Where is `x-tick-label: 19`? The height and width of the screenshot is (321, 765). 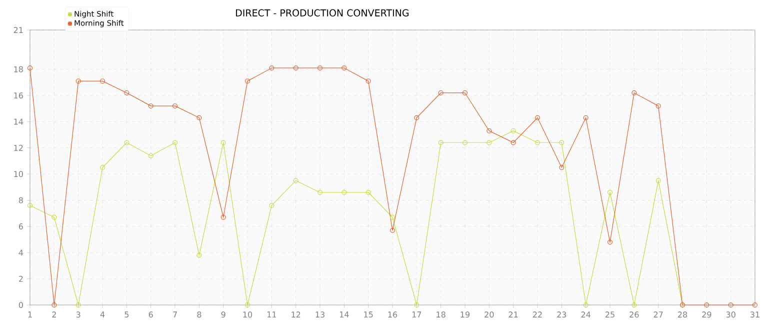 x-tick-label: 19 is located at coordinates (465, 315).